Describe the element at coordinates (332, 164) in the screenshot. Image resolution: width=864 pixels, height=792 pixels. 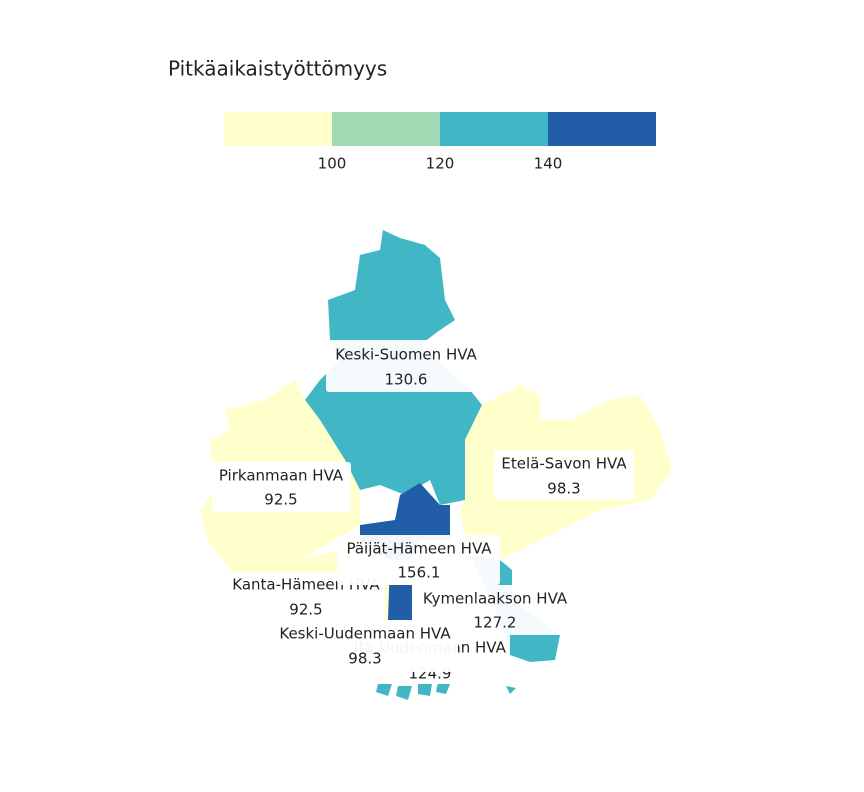
I see `legend-tick-label: 100` at that location.